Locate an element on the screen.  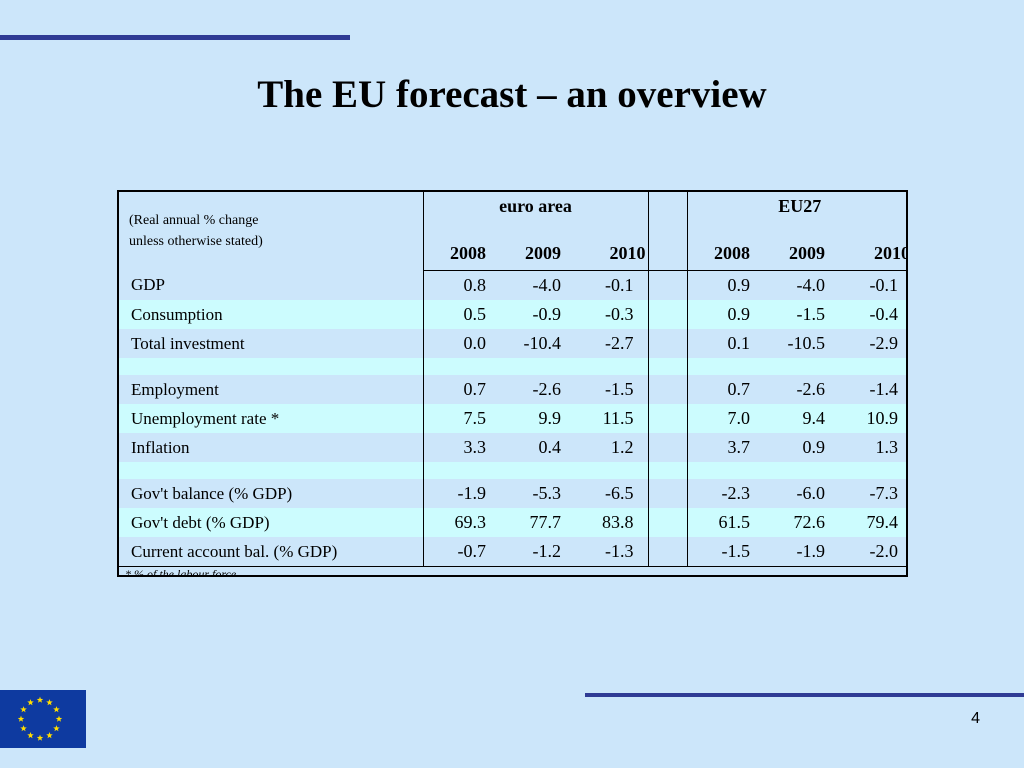
euro-area-value: -4.0 is located at coordinates (535, 285).